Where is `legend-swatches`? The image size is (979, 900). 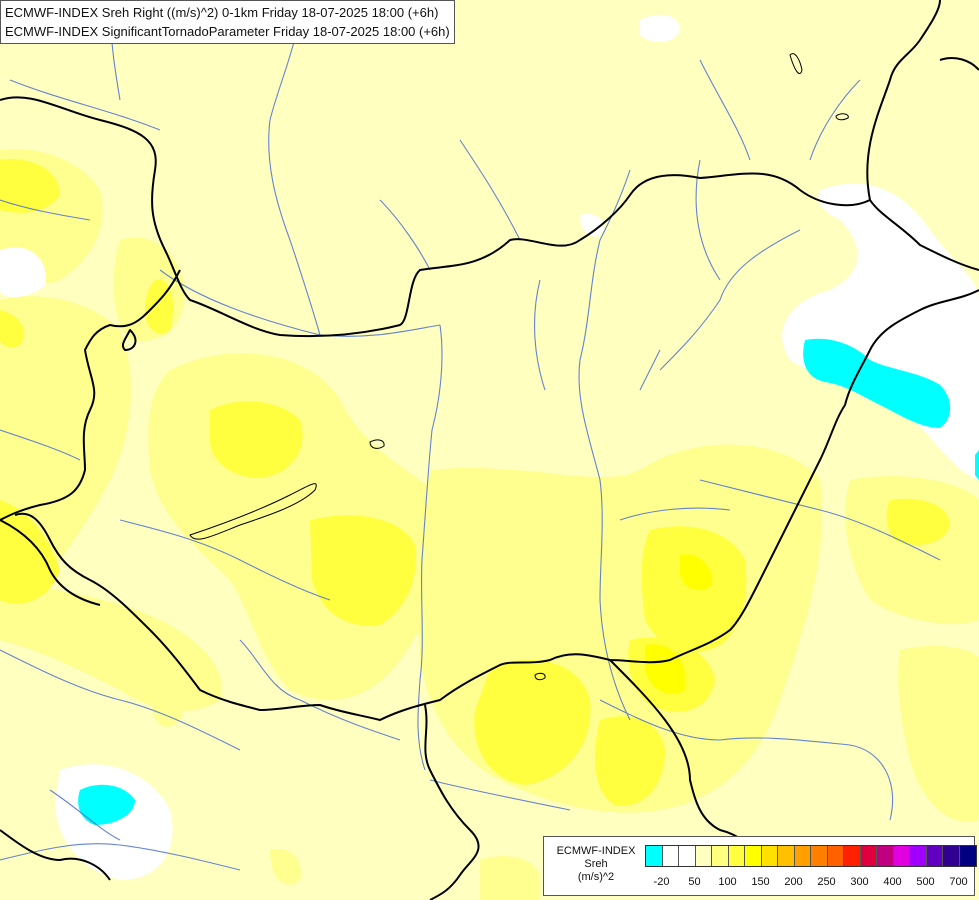 legend-swatches is located at coordinates (811, 856).